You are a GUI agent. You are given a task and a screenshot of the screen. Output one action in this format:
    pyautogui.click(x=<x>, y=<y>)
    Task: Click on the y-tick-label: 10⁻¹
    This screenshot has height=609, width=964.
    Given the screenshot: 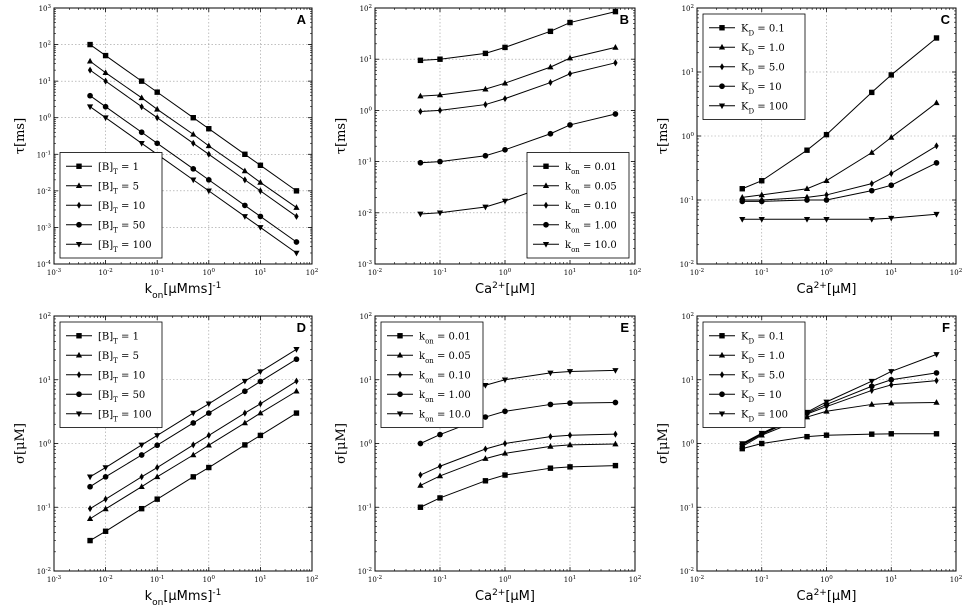 What is the action you would take?
    pyautogui.click(x=365, y=162)
    